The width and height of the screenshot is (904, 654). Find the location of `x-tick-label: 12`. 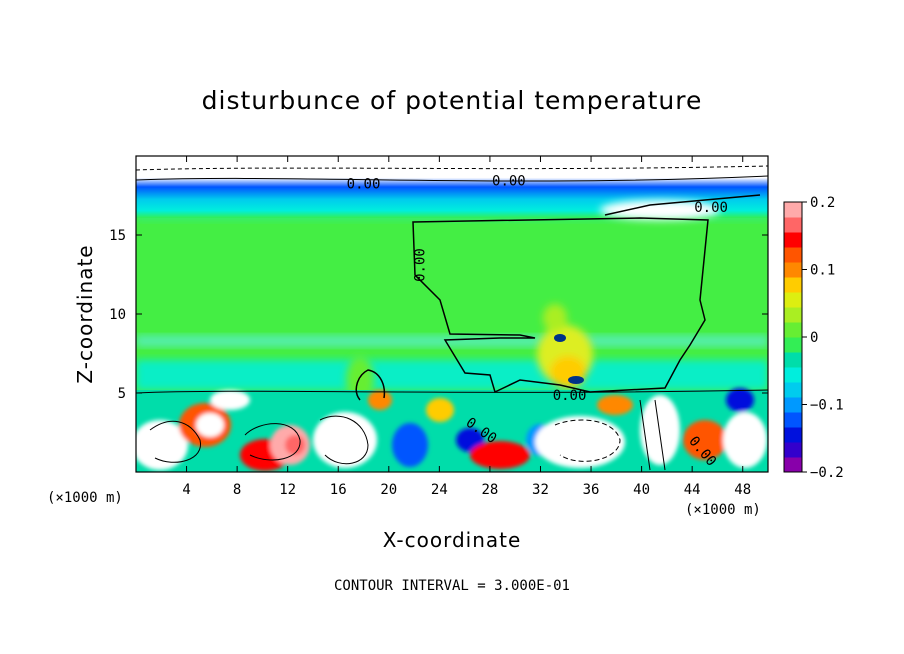

x-tick-label: 12 is located at coordinates (287, 490).